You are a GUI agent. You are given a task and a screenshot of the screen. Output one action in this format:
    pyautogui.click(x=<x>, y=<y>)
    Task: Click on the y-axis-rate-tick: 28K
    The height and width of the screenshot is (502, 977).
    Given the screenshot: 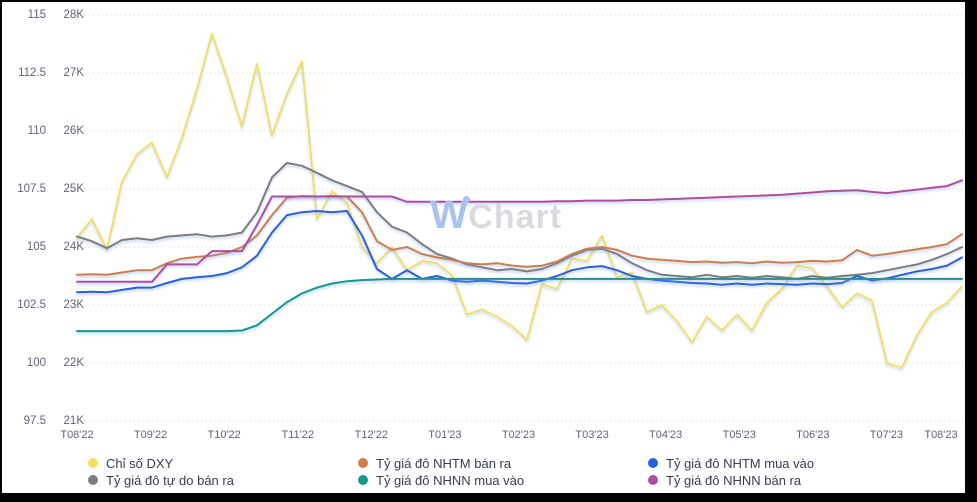 What is the action you would take?
    pyautogui.click(x=73, y=15)
    